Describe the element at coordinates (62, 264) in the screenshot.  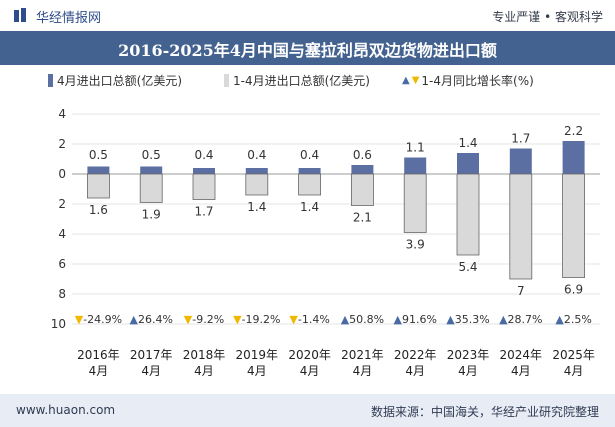
I see `y-tick-label: 6` at that location.